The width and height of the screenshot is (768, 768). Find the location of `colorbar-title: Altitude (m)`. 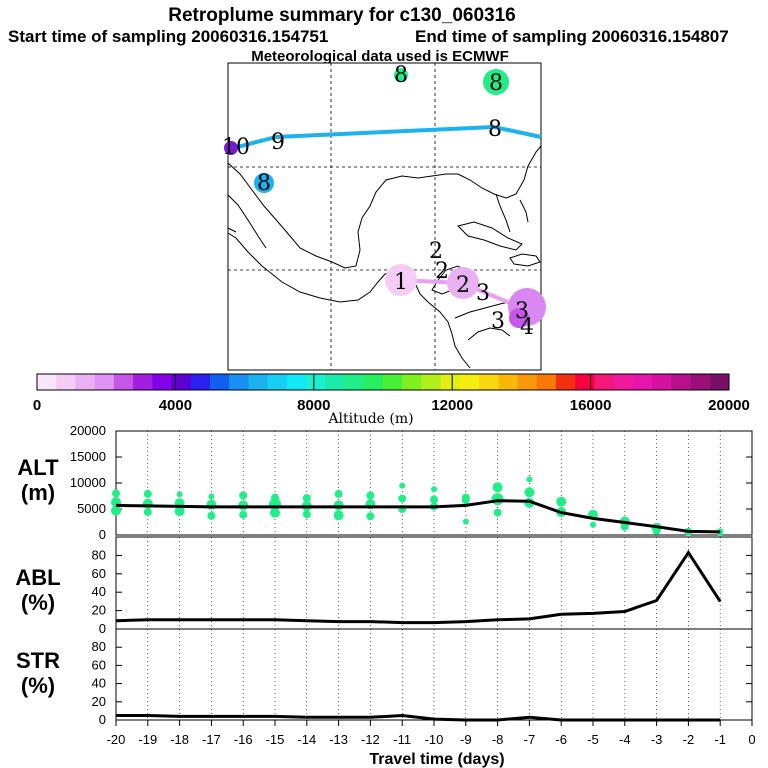

colorbar-title: Altitude (m) is located at coordinates (370, 419).